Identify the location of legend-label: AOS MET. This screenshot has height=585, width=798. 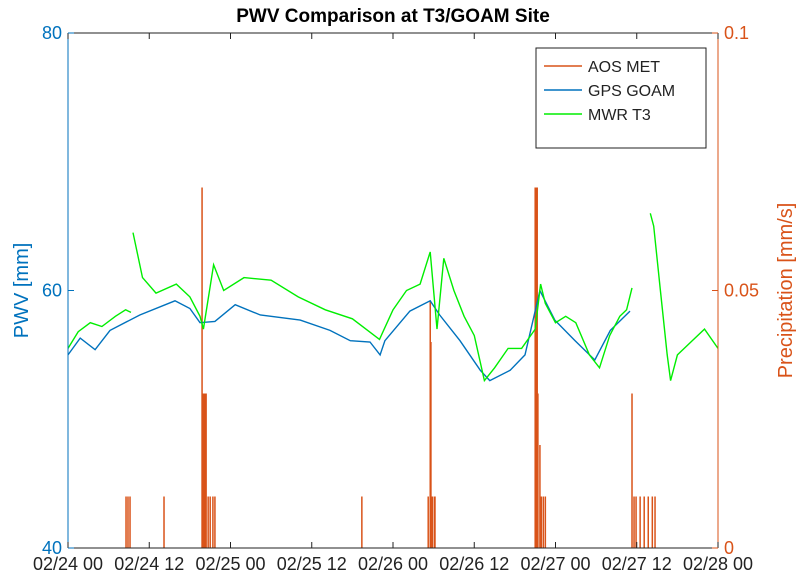
(624, 67).